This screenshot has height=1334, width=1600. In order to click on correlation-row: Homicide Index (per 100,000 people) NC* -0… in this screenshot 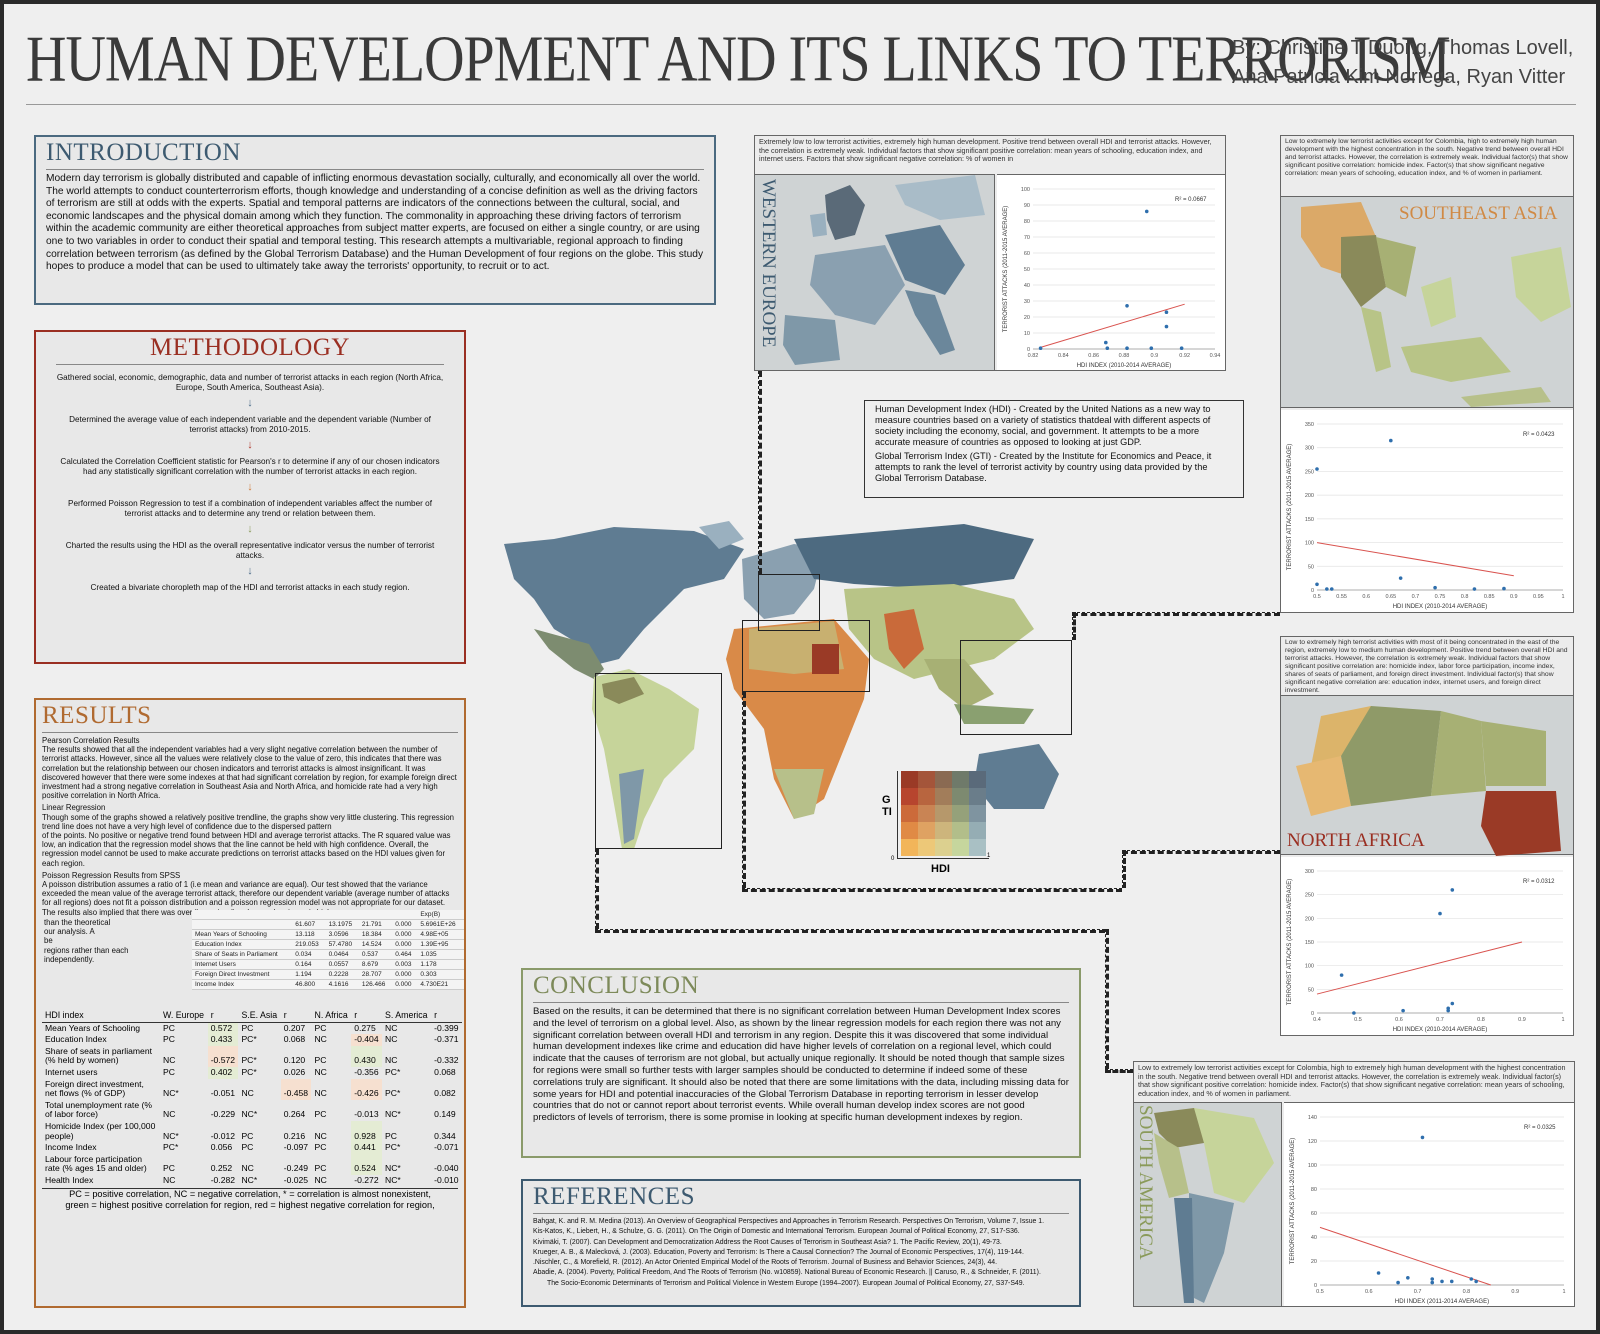, I will do `click(252, 1131)`.